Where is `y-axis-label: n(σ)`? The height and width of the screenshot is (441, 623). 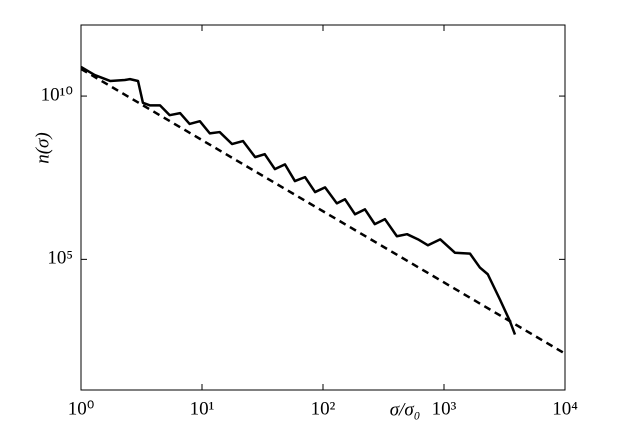 y-axis-label: n(σ) is located at coordinates (42, 148).